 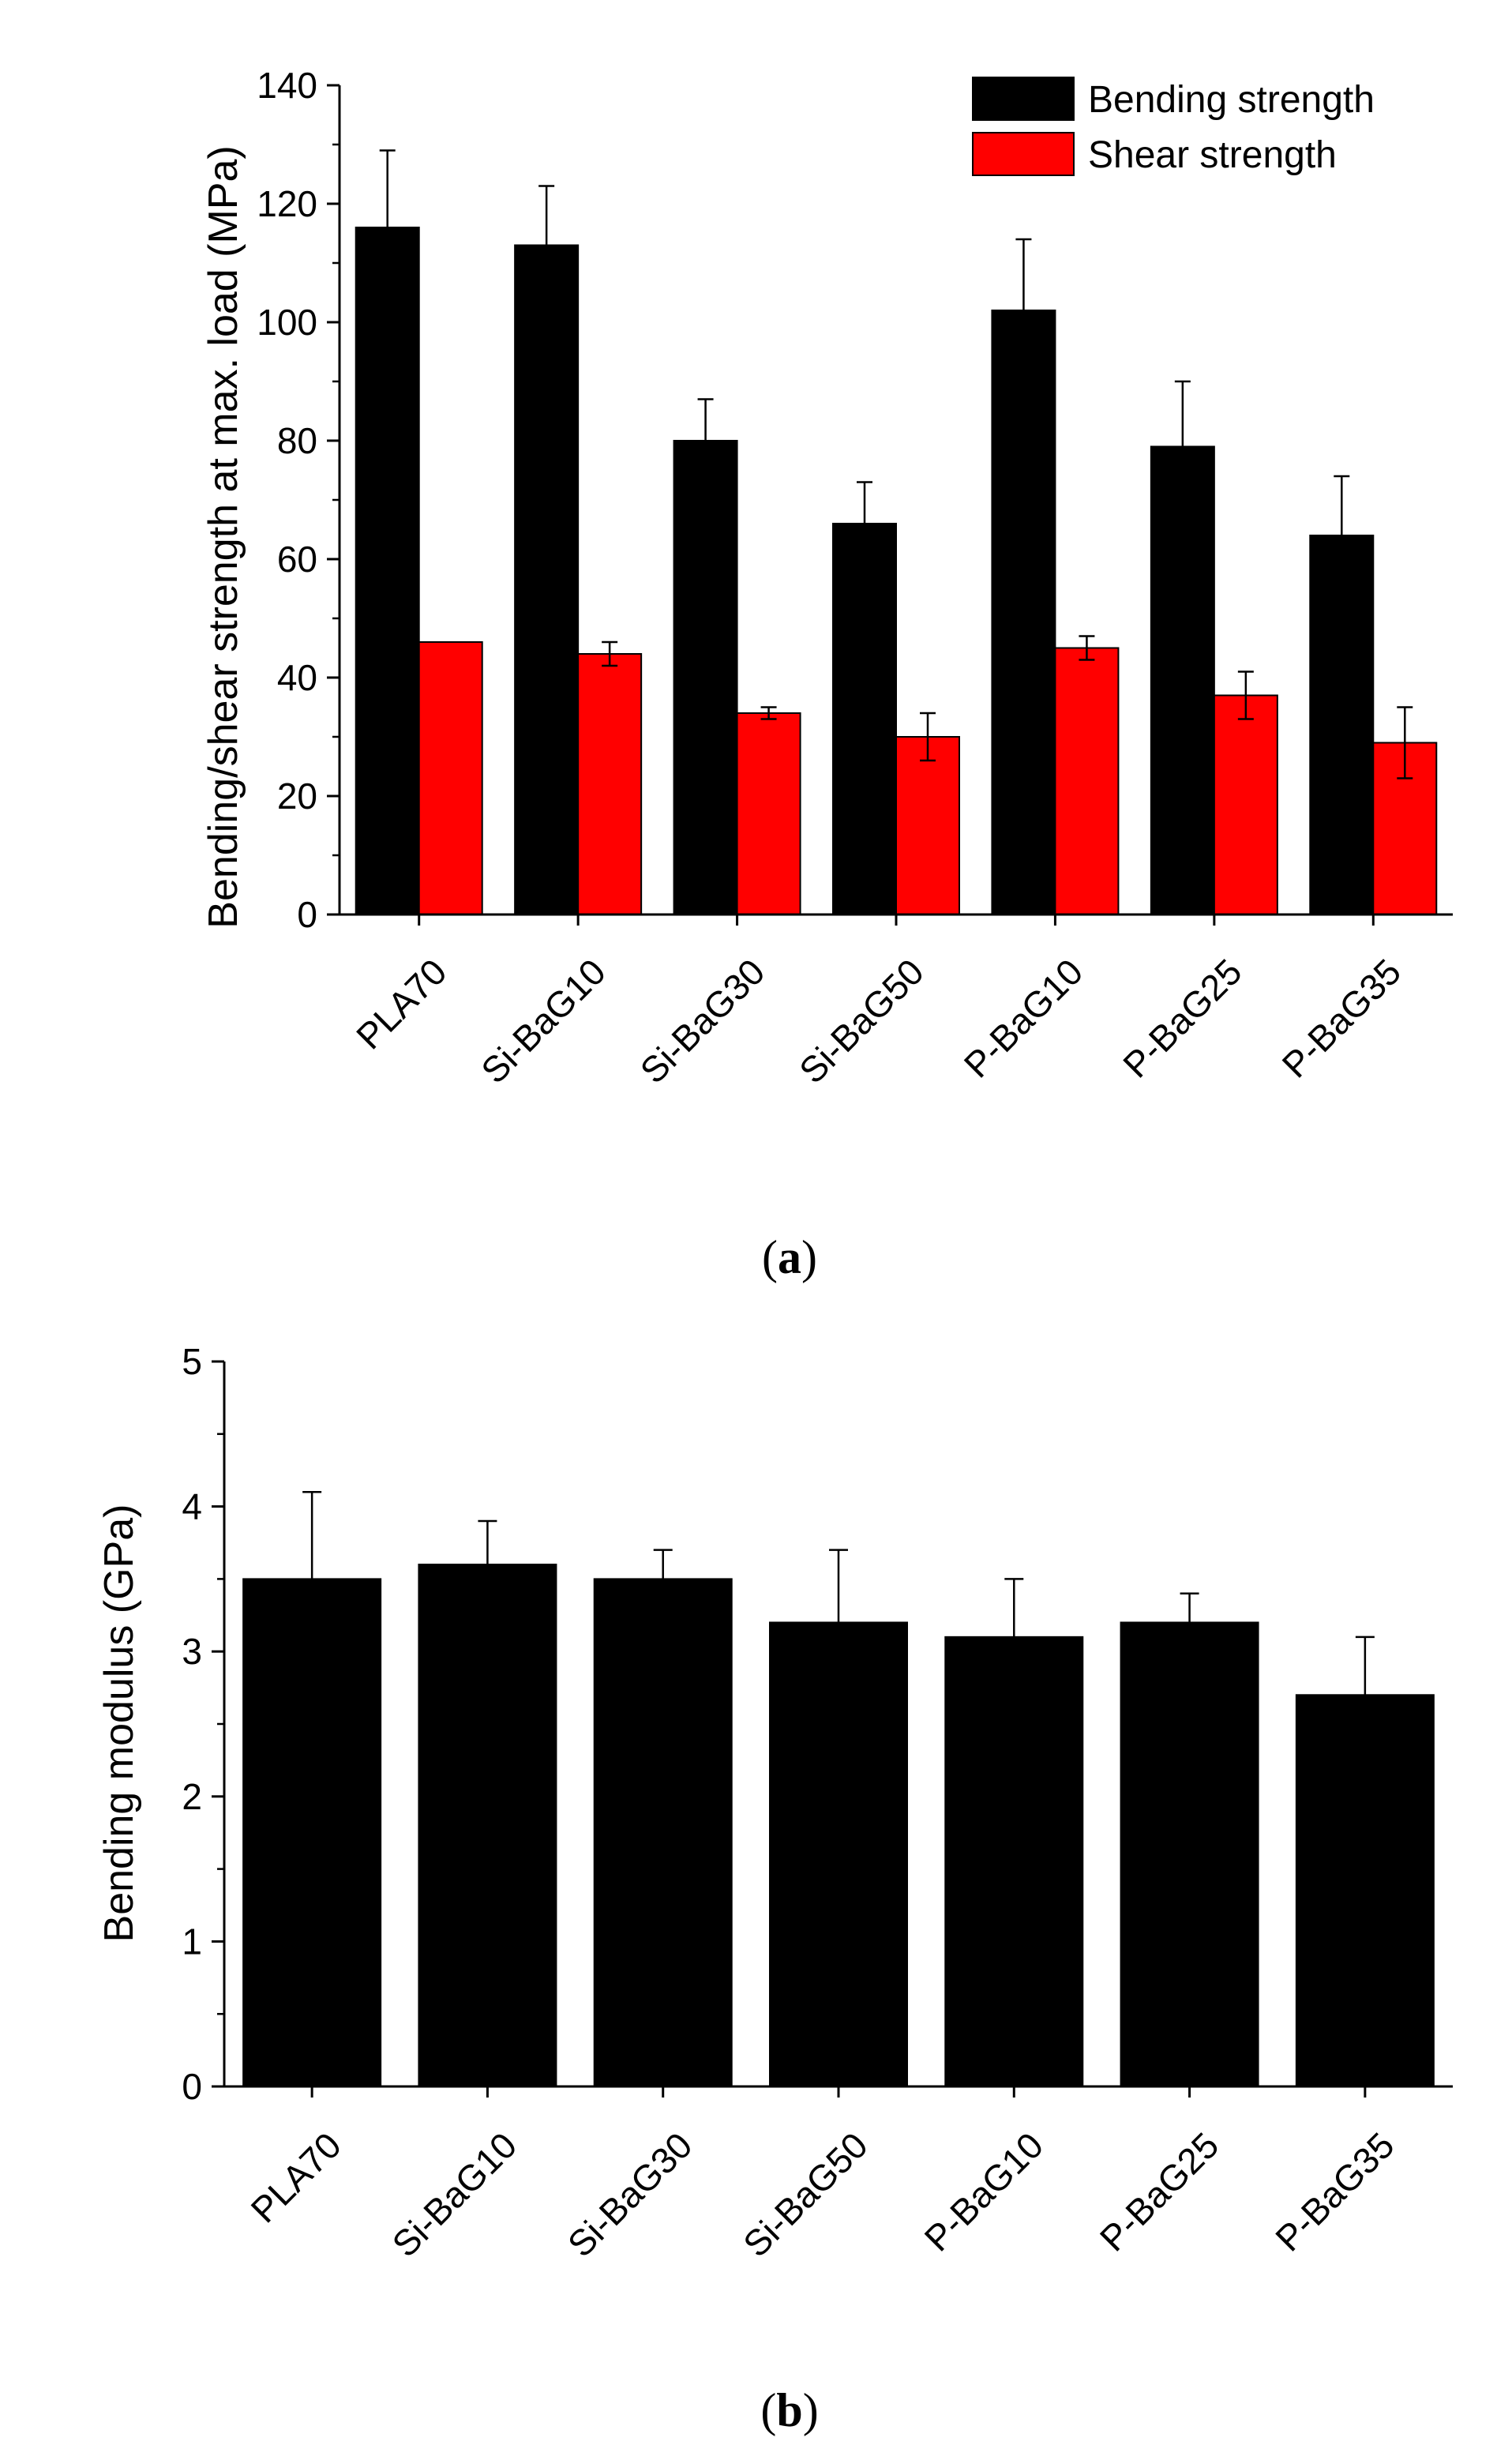 I want to click on y-tick-label: 60, so click(x=297, y=559).